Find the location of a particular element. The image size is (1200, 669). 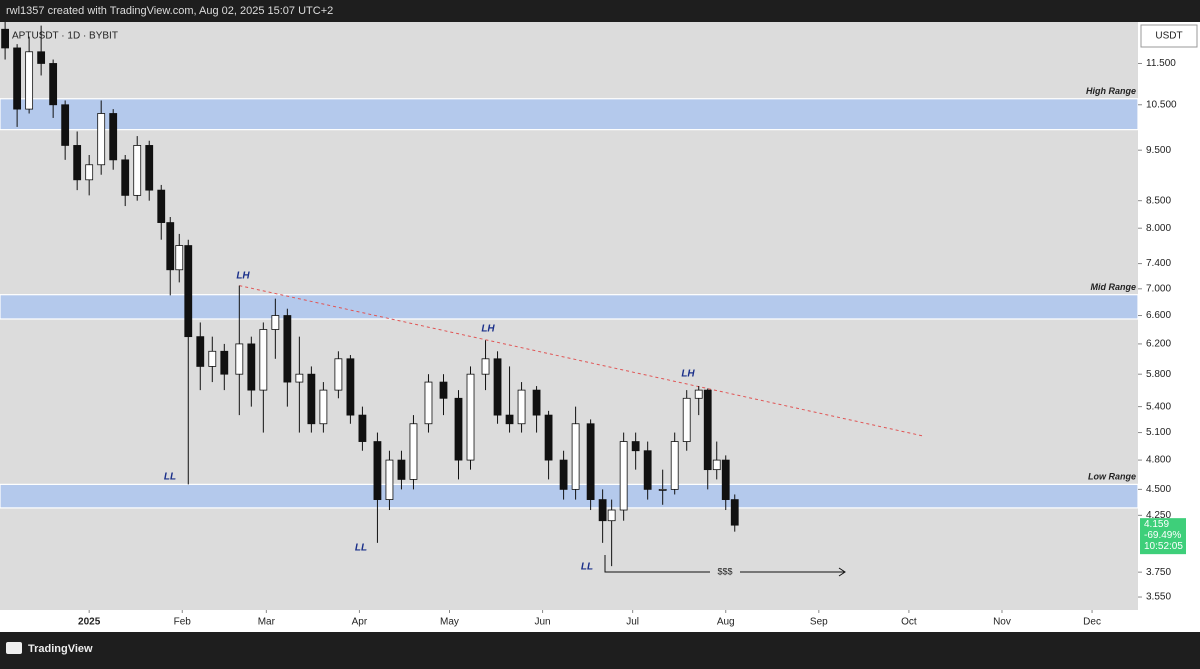

zone-label: Mid Range is located at coordinates (1113, 287).